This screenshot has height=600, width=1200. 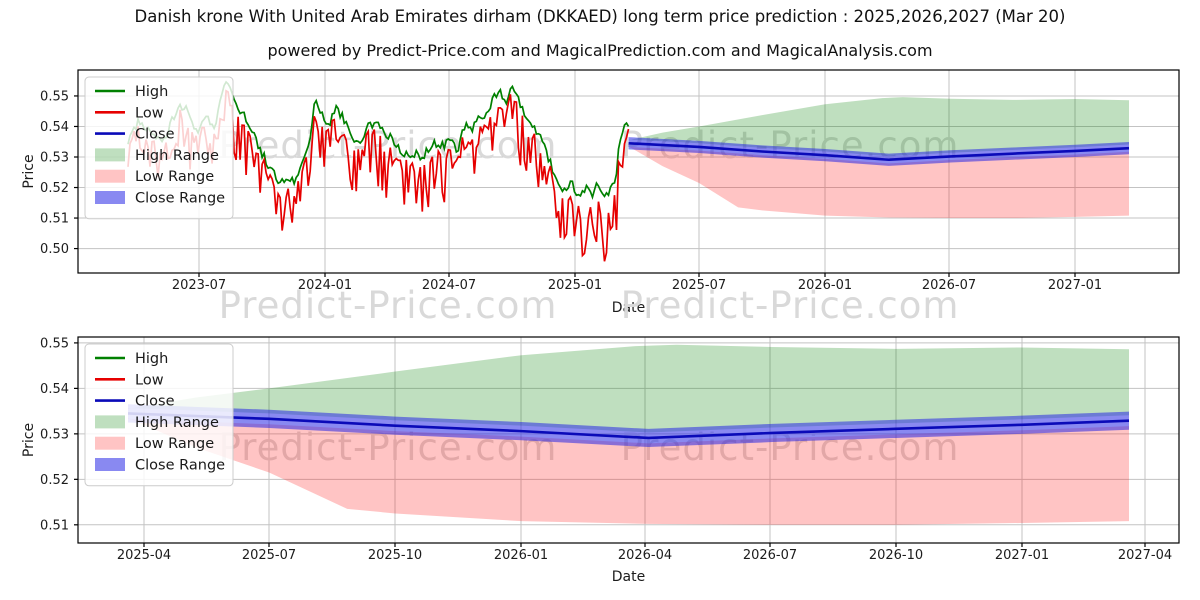 I want to click on x-tick-label: 2025-10, so click(x=395, y=555).